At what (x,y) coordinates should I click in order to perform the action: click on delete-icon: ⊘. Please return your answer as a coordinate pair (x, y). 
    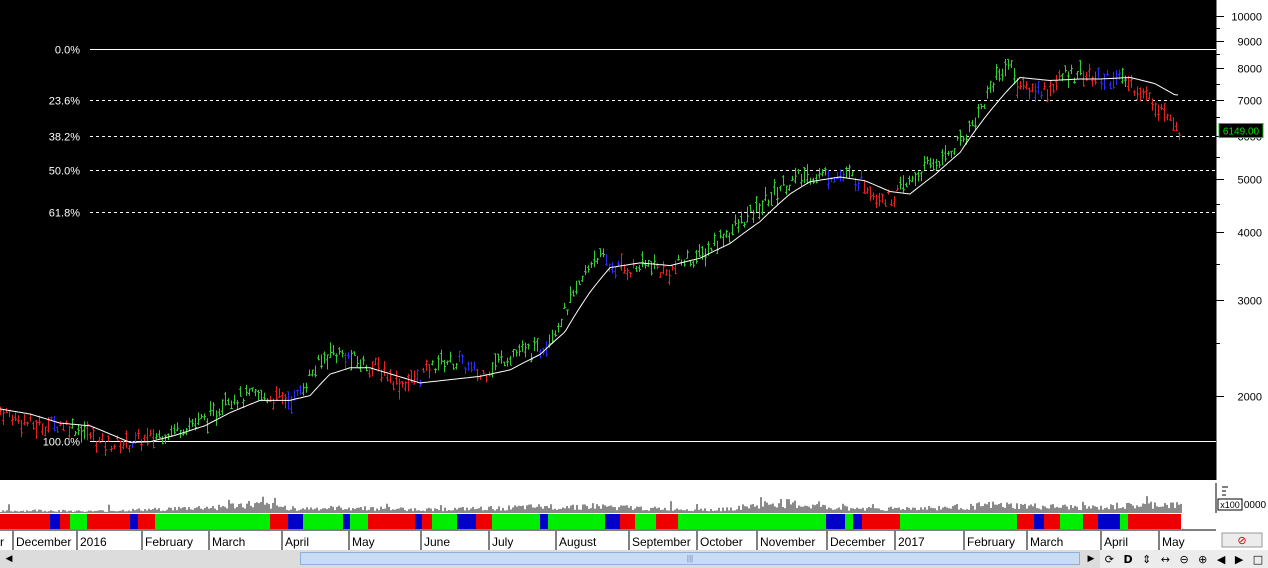
    Looking at the image, I should click on (1241, 541).